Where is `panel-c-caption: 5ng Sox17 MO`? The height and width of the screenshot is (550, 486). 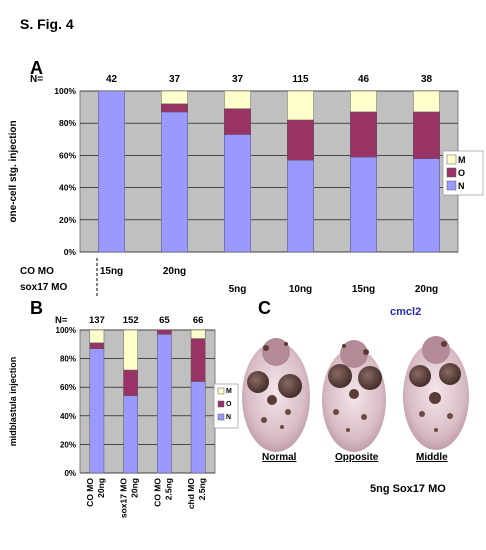
panel-c-caption: 5ng Sox17 MO is located at coordinates (408, 489).